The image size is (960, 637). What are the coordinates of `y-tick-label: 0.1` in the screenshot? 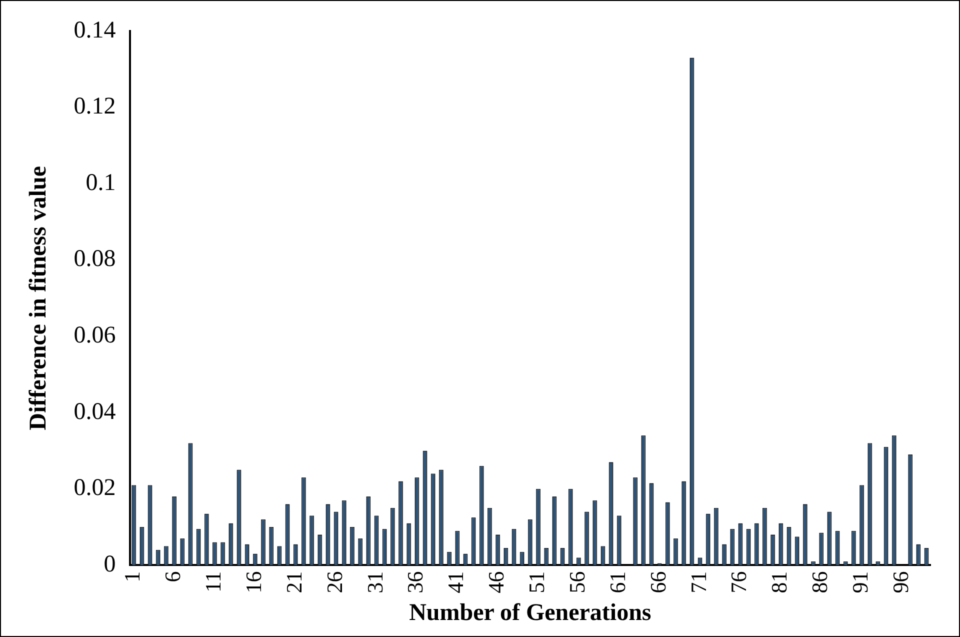 It's located at (101, 183).